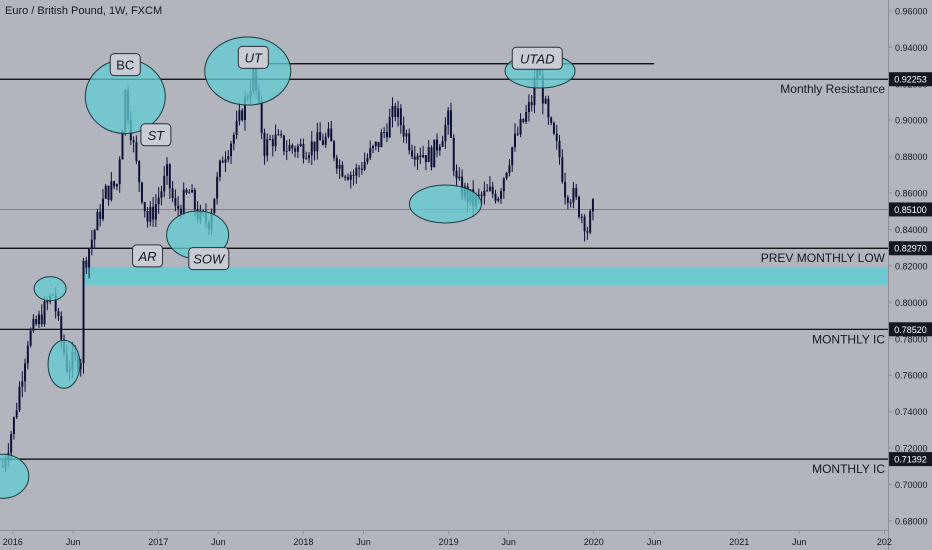  What do you see at coordinates (911, 11) in the screenshot?
I see `price-axis-label: 0.96000` at bounding box center [911, 11].